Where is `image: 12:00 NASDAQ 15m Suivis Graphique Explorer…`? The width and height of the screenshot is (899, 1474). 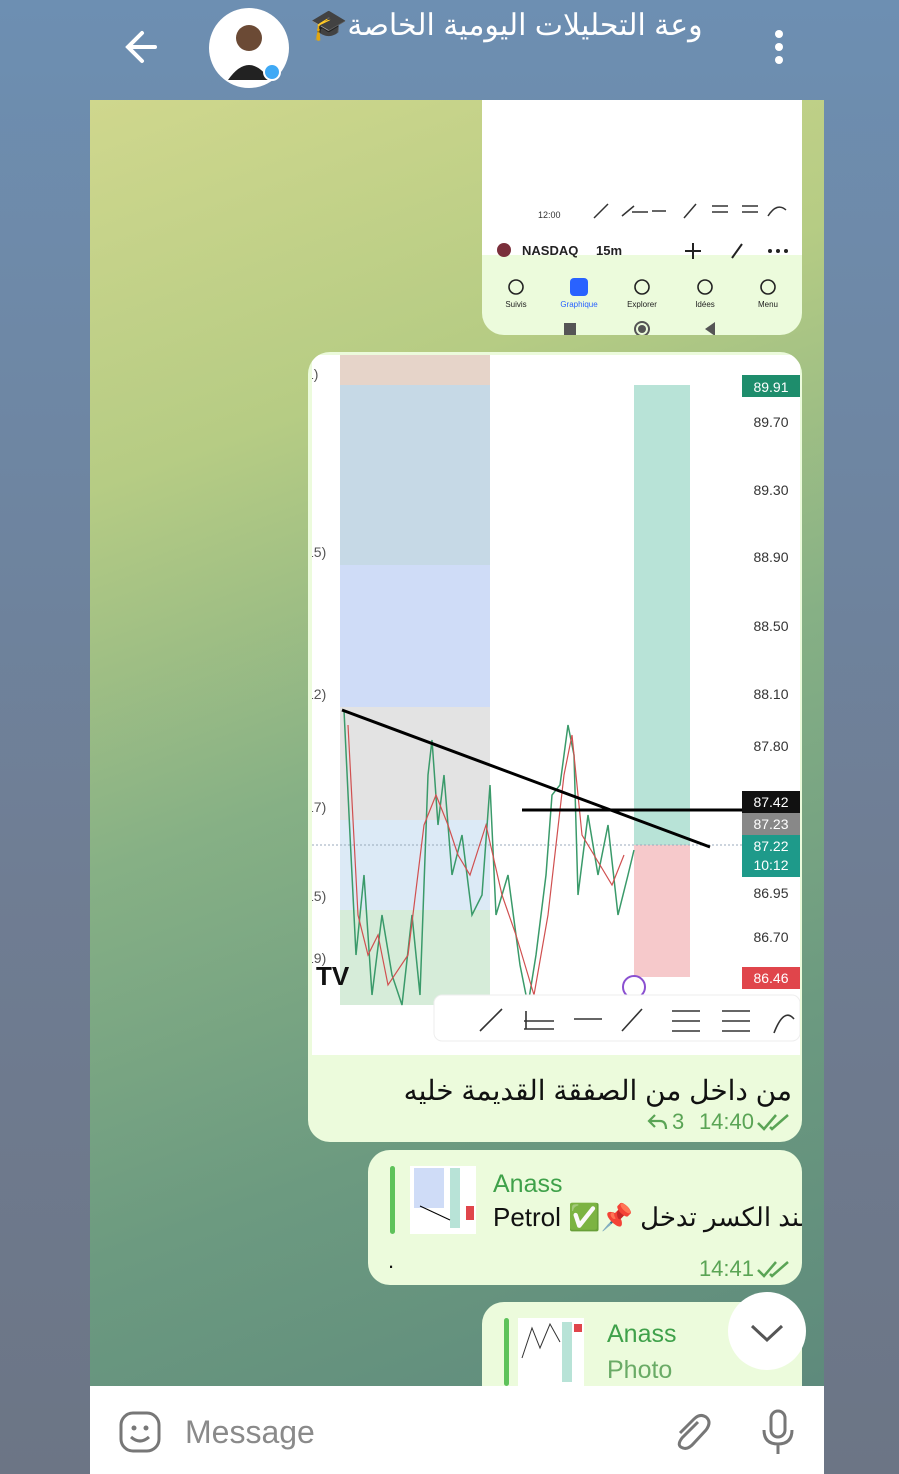 image: 12:00 NASDAQ 15m Suivis Graphique Explorer… is located at coordinates (642, 204).